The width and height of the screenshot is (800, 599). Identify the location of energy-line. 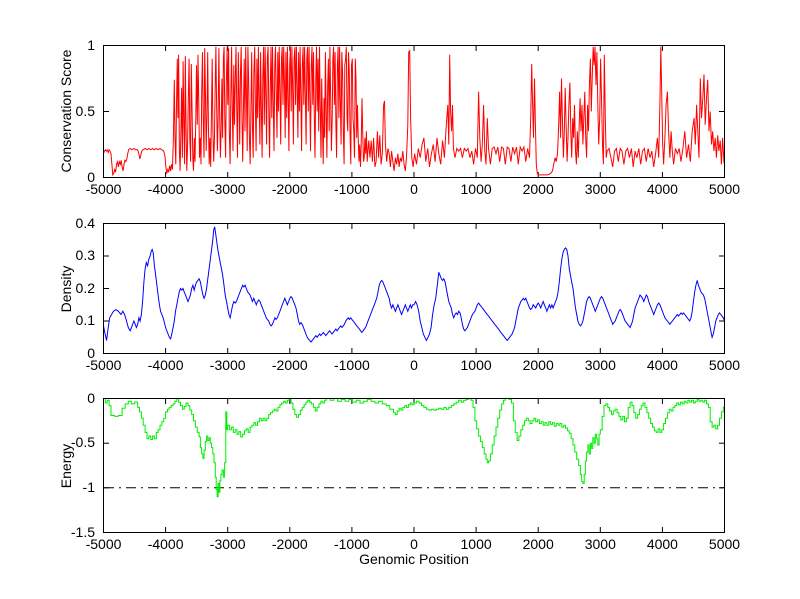
(414, 448).